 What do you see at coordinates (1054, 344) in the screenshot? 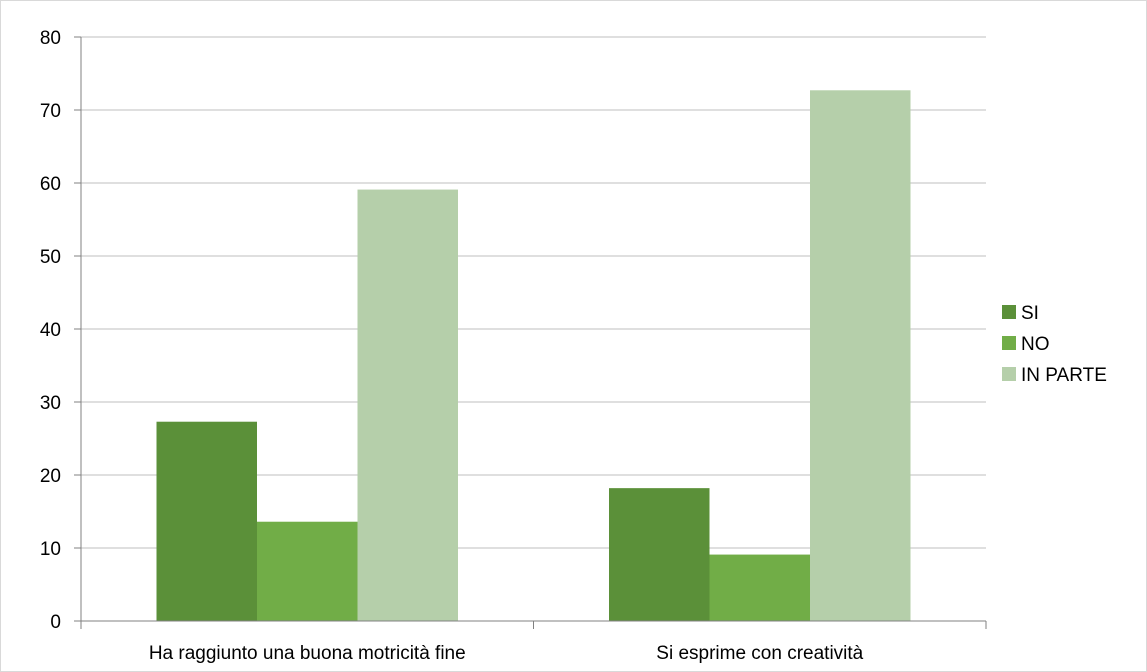
I see `legend: SI NO IN PARTE` at bounding box center [1054, 344].